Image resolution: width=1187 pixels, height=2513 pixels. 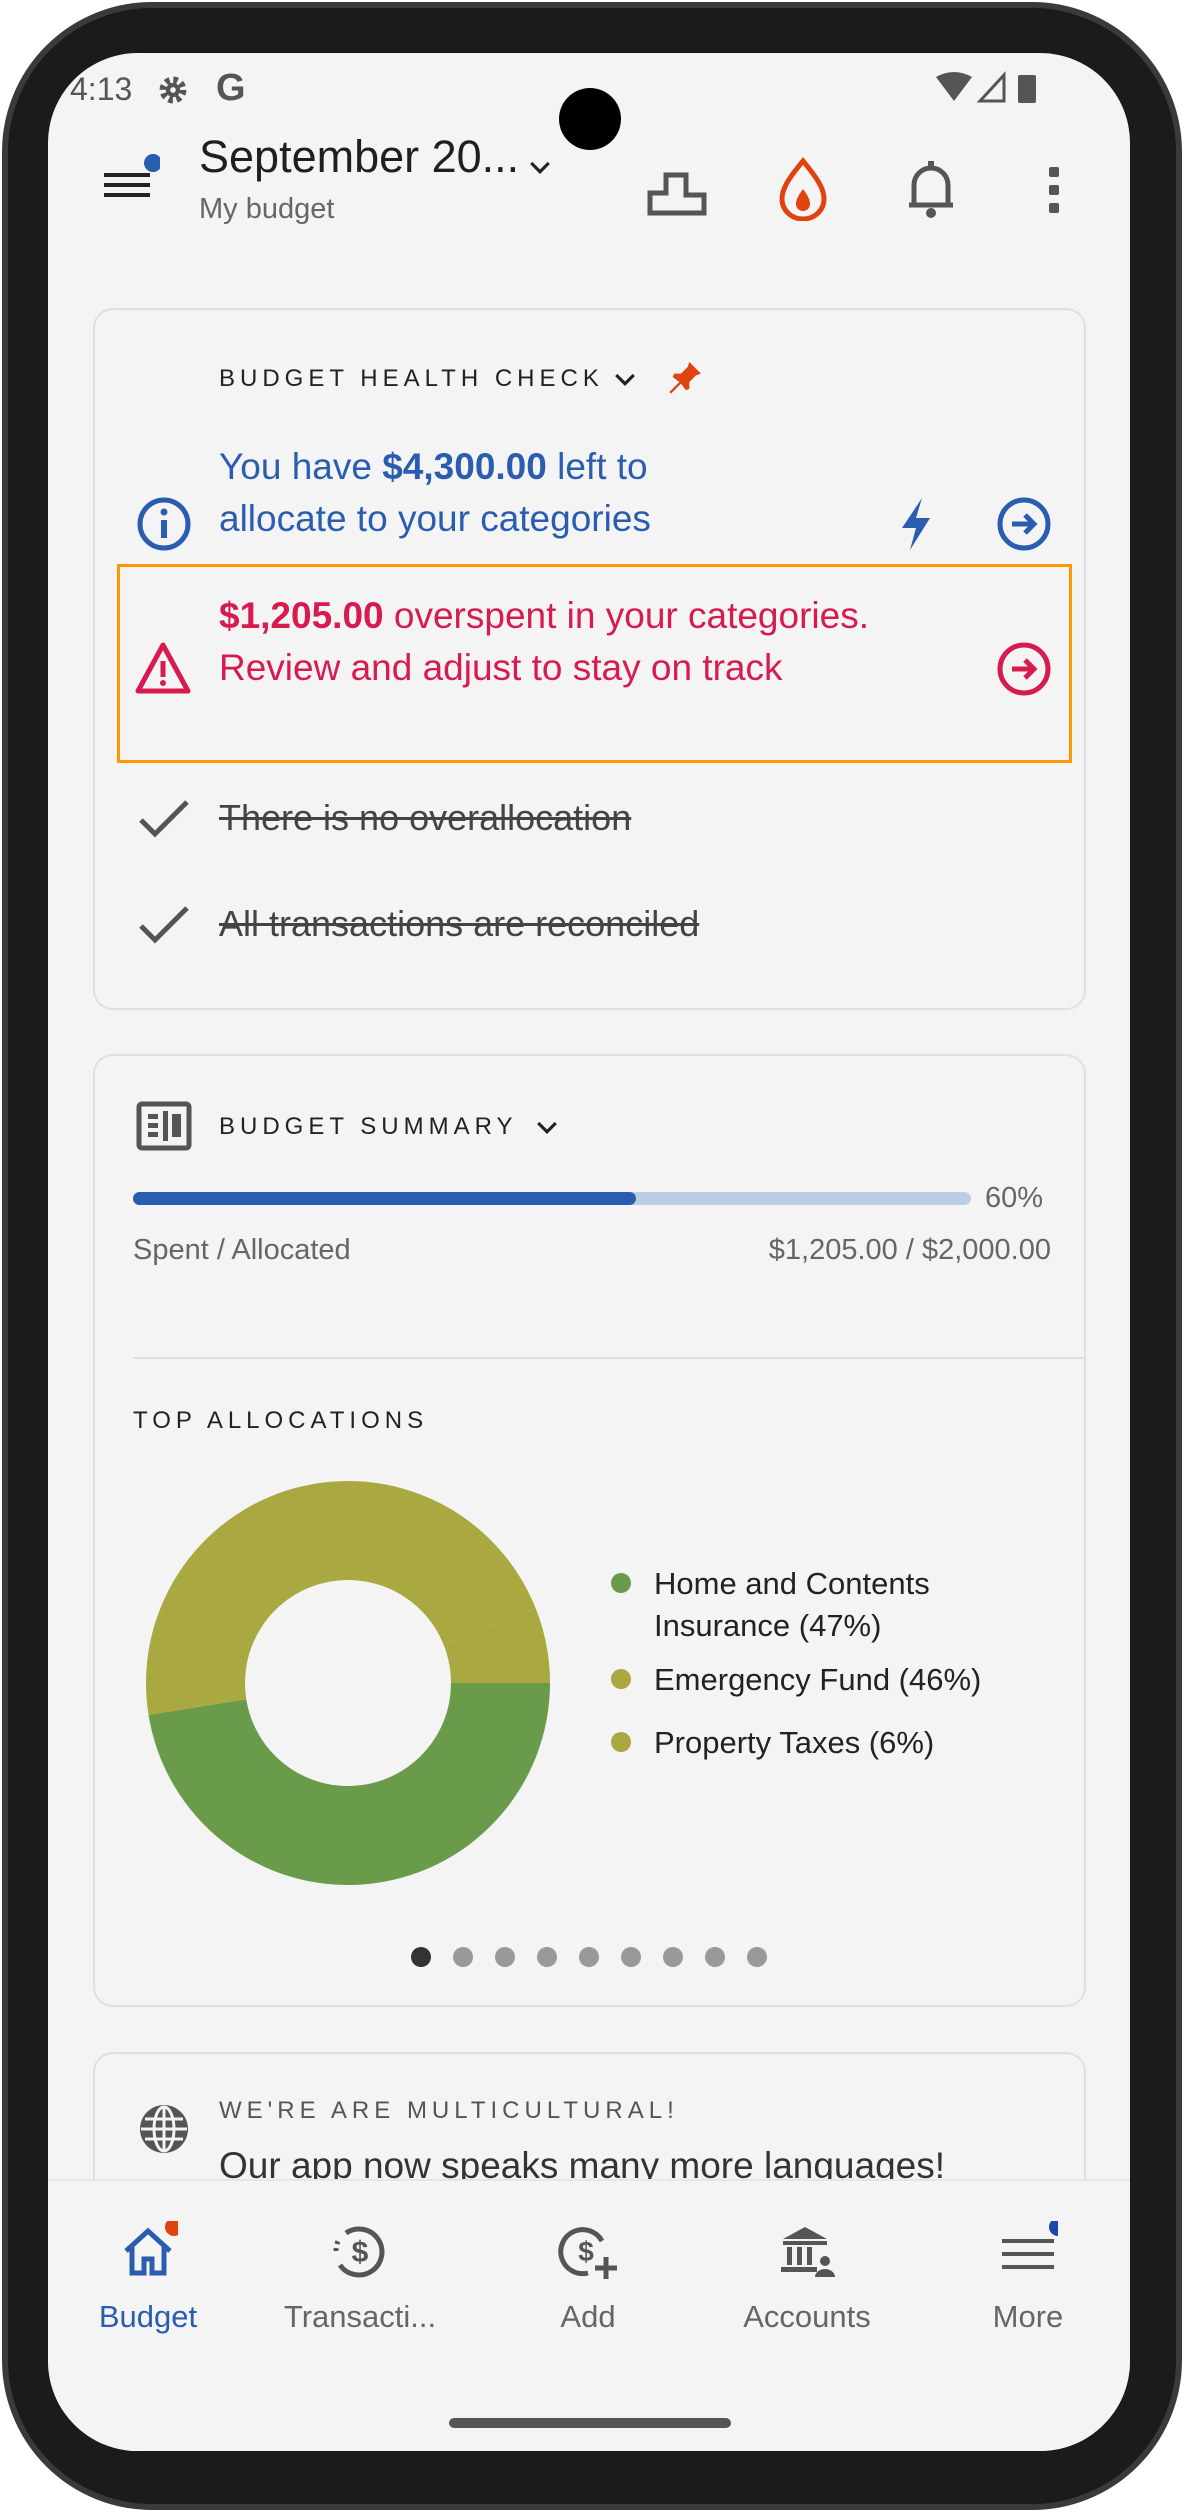 I want to click on health-check-title: BUDGET HEALTH CHECK, so click(x=411, y=378).